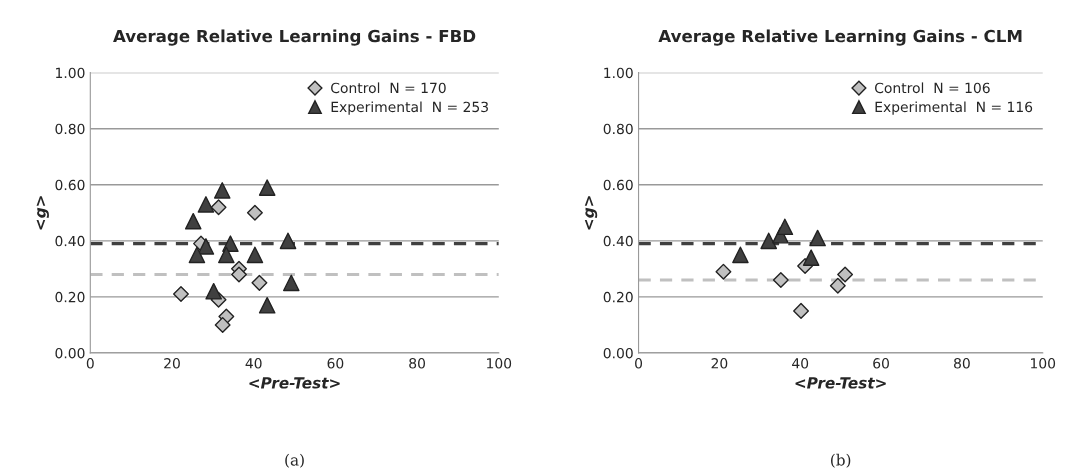 The height and width of the screenshot is (475, 1075). What do you see at coordinates (294, 37) in the screenshot?
I see `chart-title: Average Relative Learning Gains - FBD` at bounding box center [294, 37].